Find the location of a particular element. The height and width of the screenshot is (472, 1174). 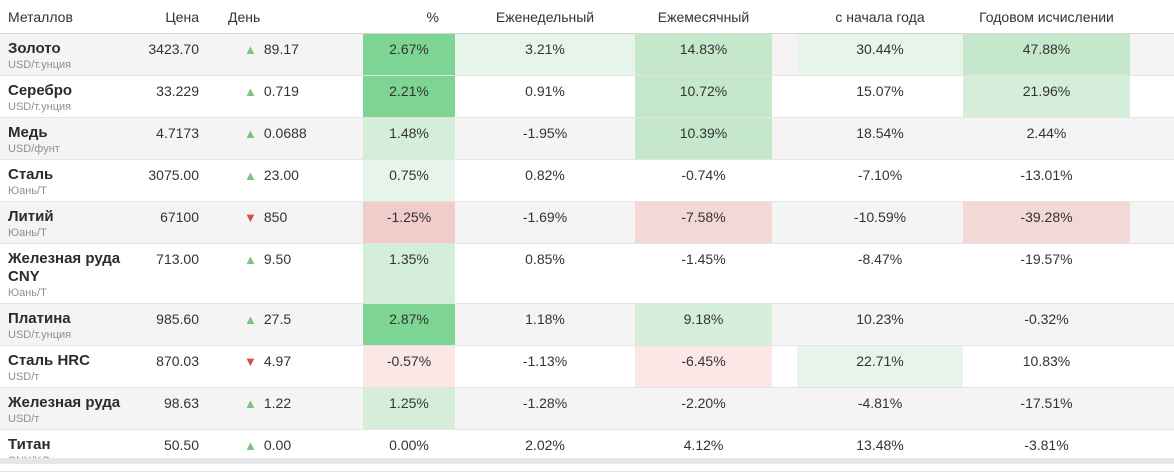

ytd-cell: 13.48% is located at coordinates (880, 445).